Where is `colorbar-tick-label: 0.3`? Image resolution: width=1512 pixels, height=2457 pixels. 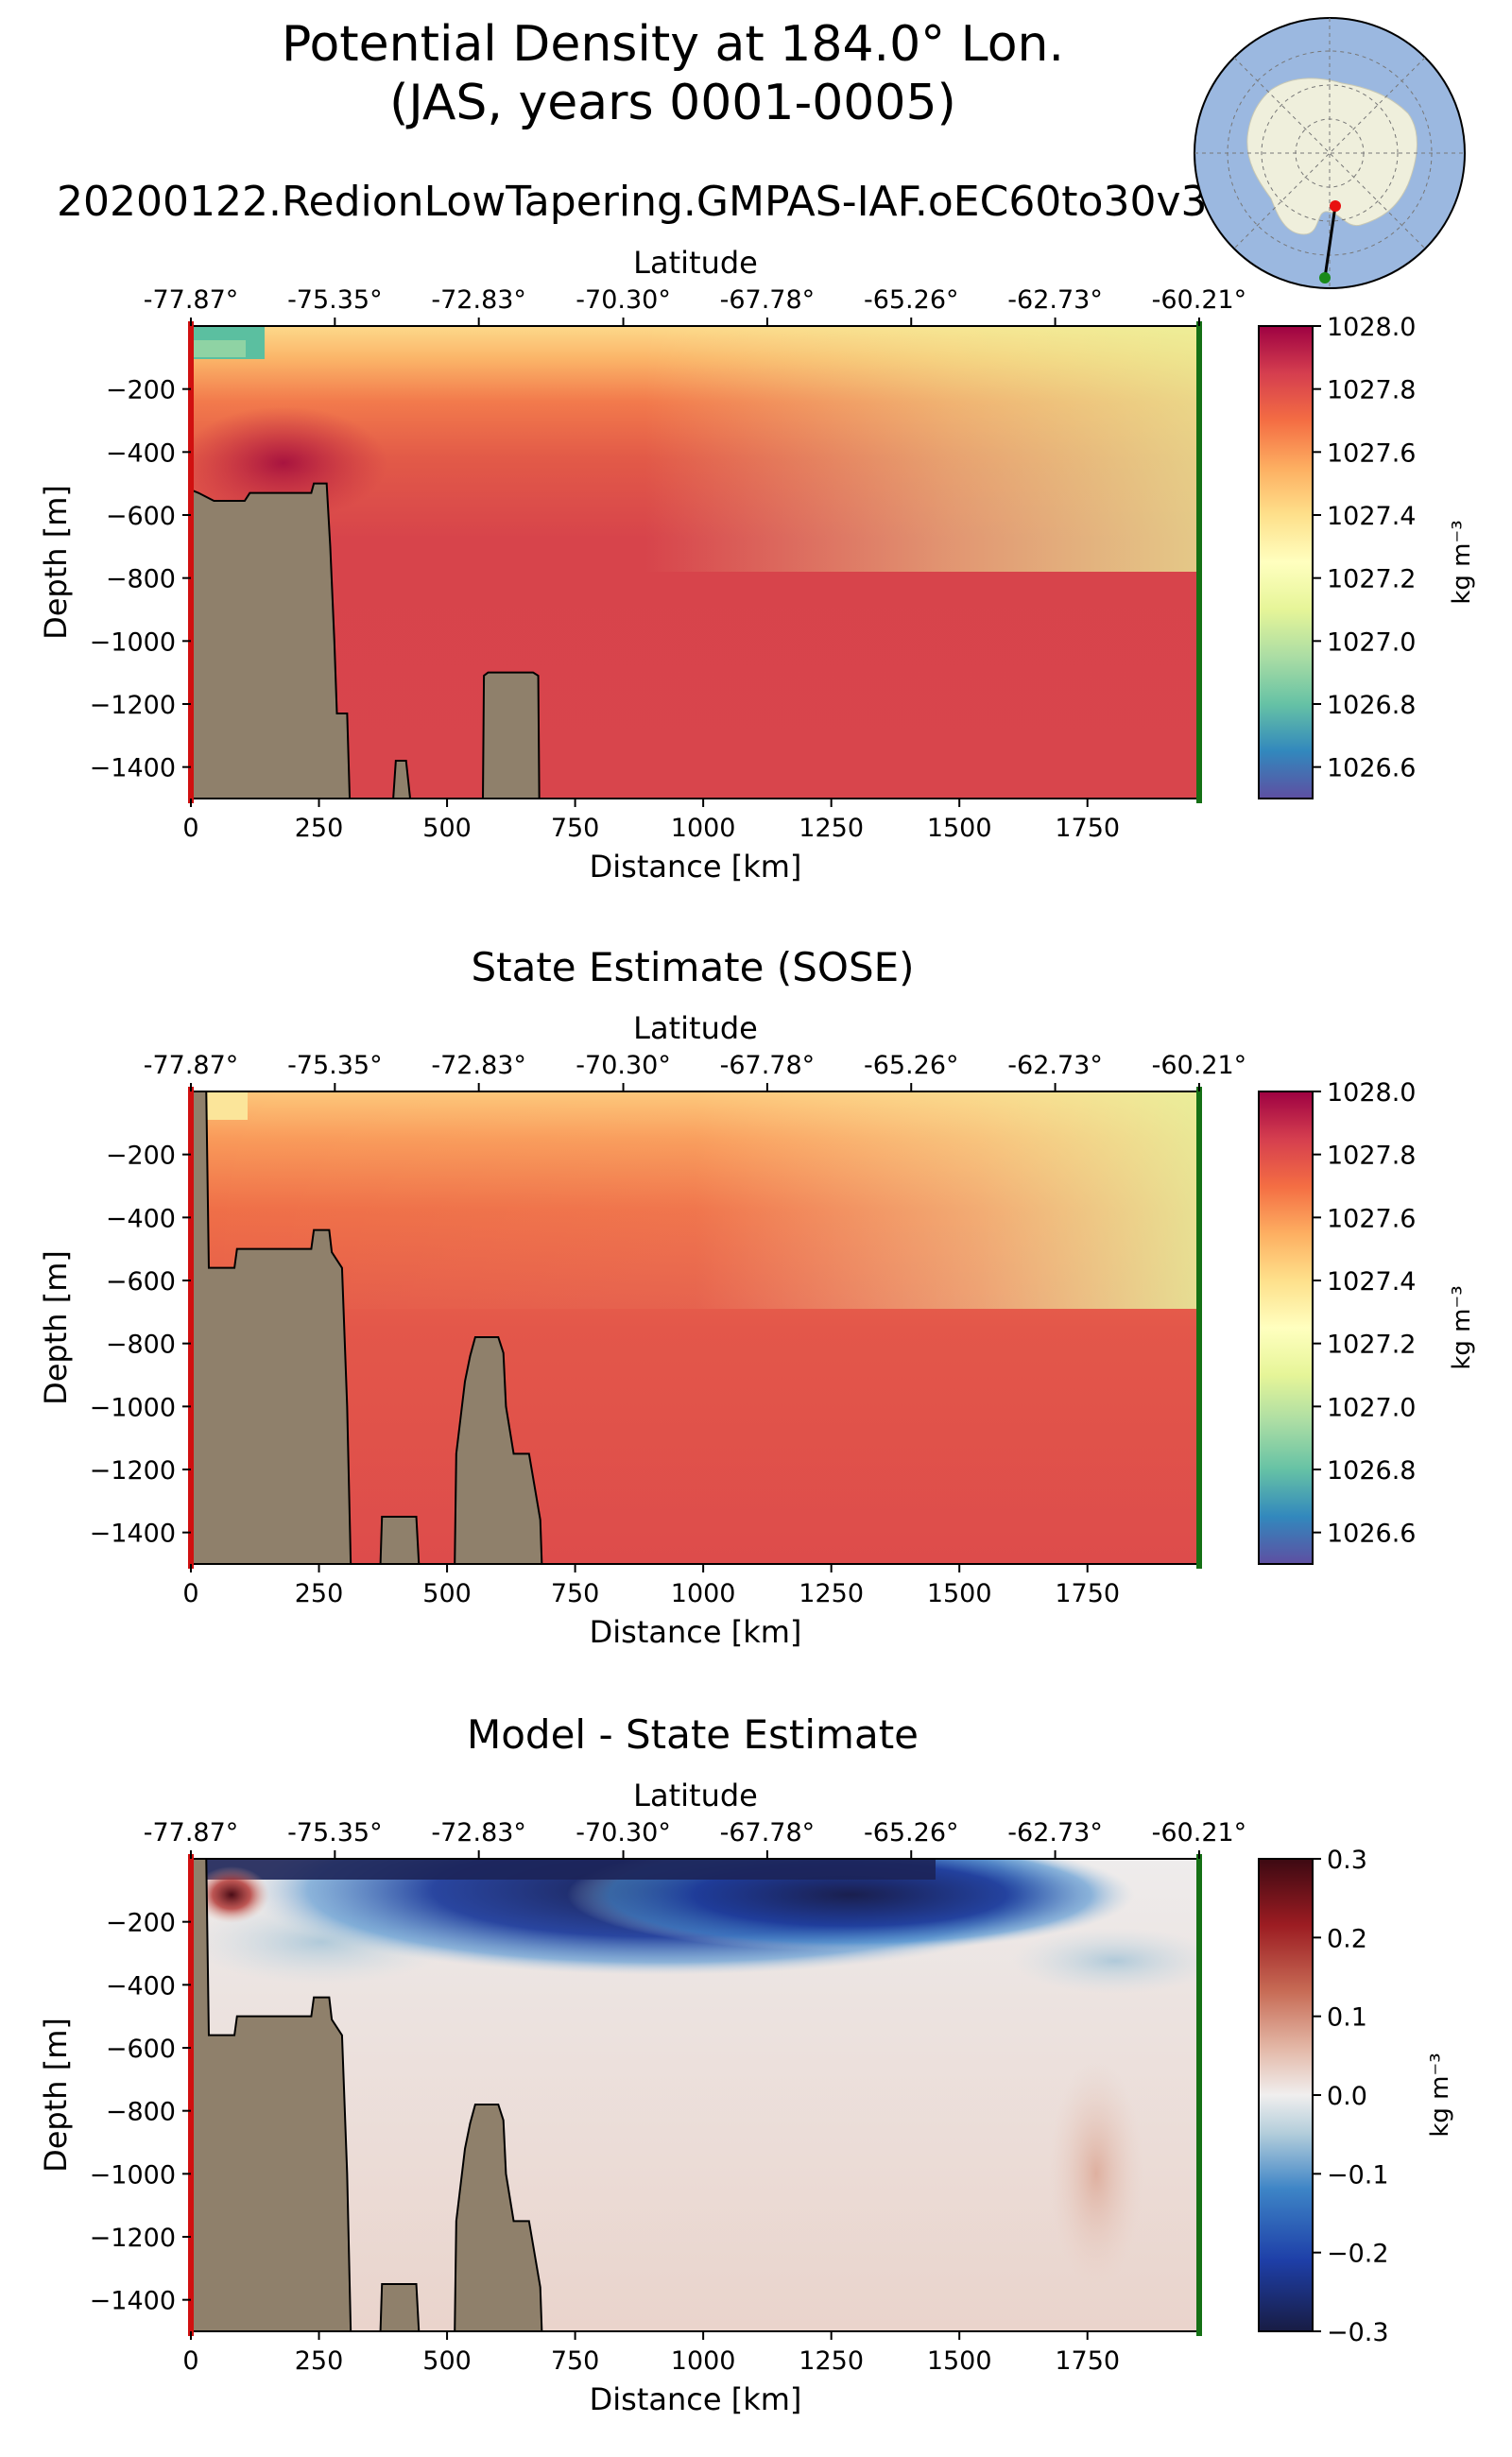
colorbar-tick-label: 0.3 is located at coordinates (1347, 1860).